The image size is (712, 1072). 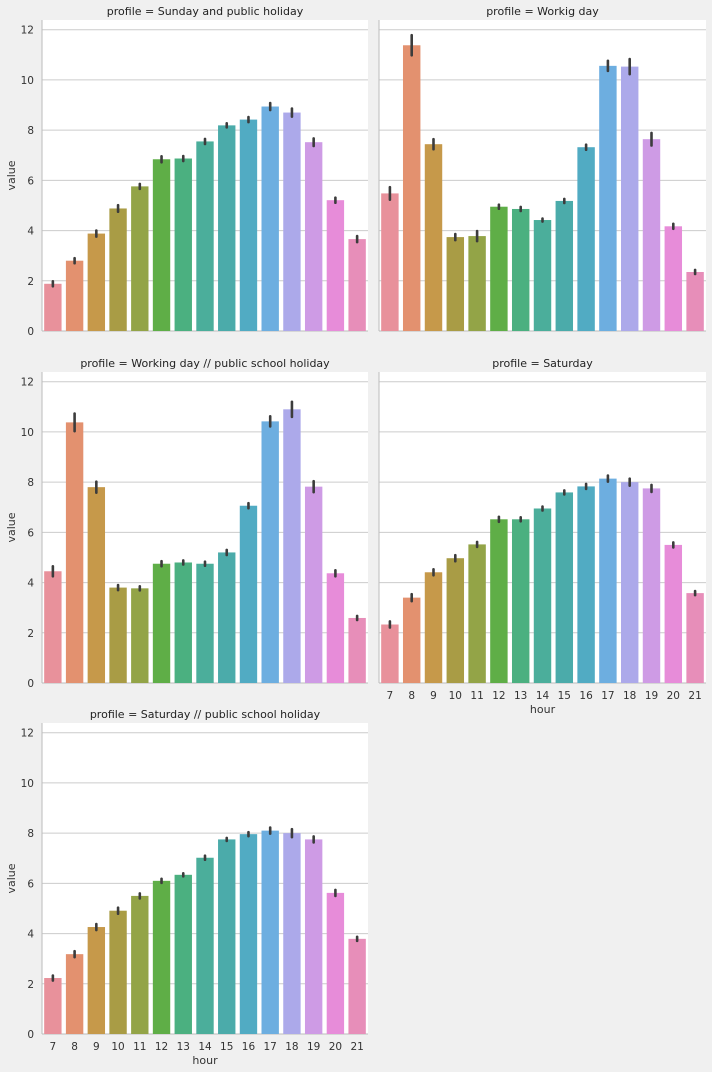 I want to click on x-tick-label: 11, so click(x=476, y=696).